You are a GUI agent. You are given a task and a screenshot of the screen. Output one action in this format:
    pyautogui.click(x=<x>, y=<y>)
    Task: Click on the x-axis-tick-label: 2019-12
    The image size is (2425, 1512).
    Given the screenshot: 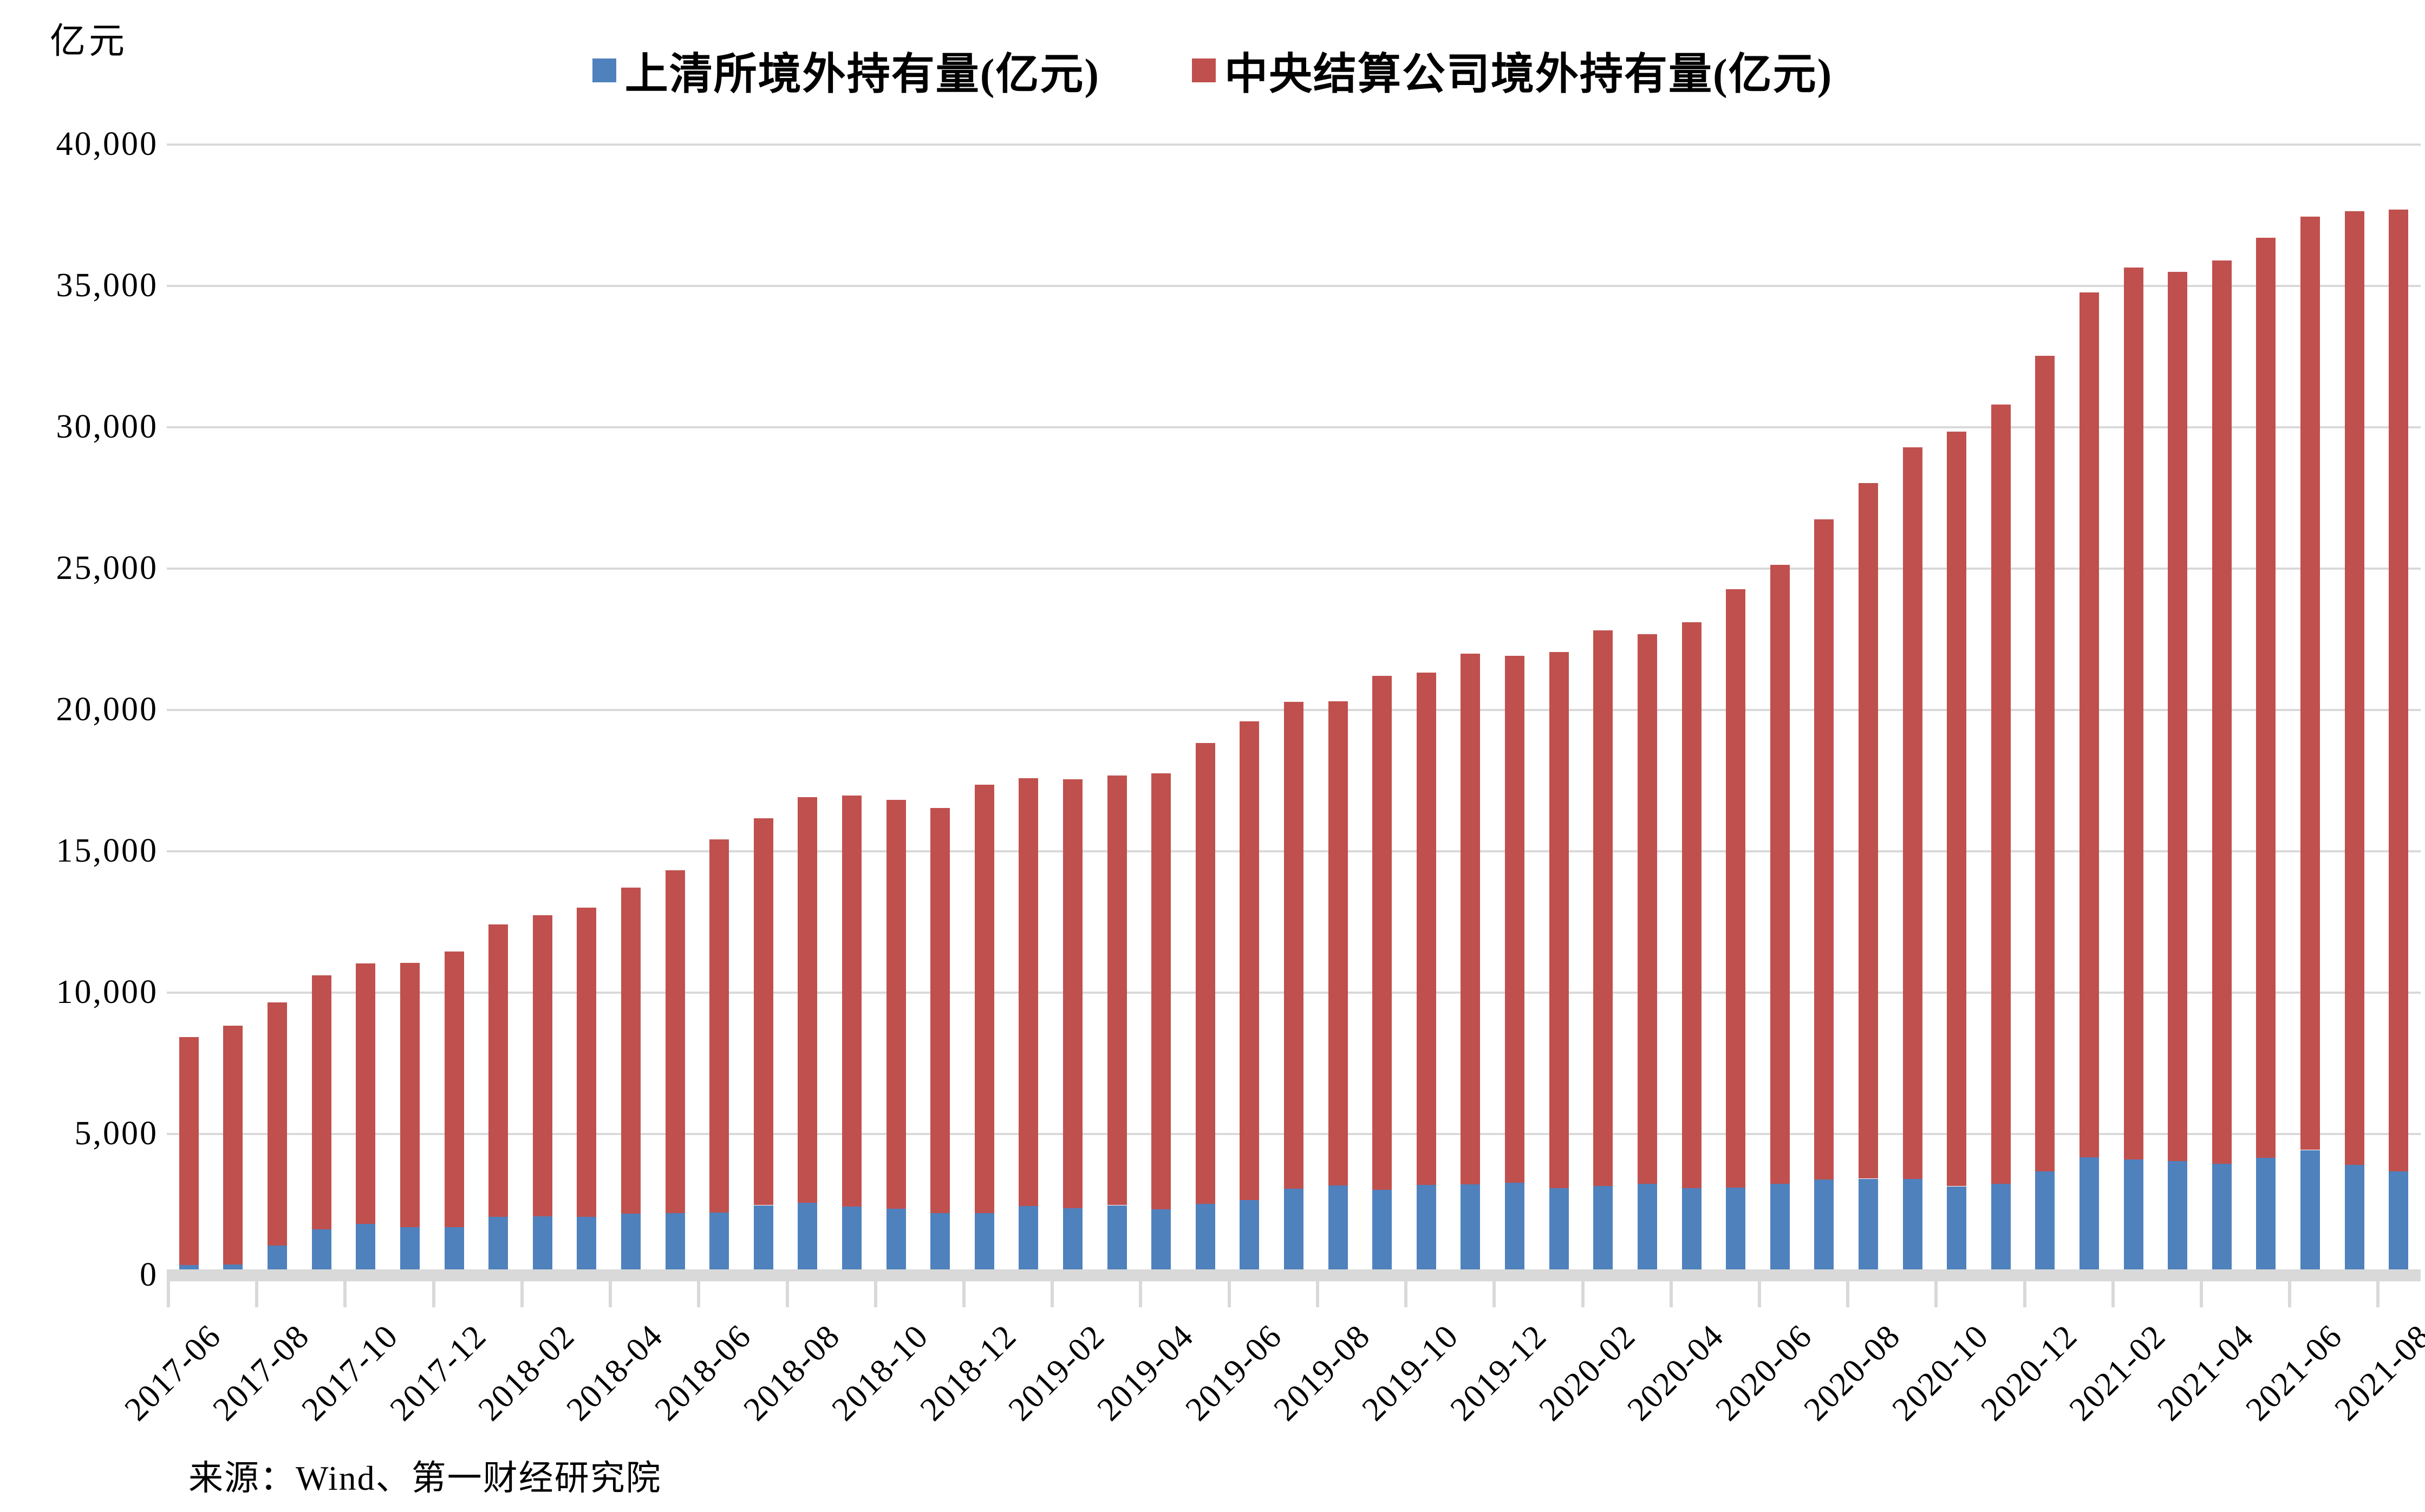 What is the action you would take?
    pyautogui.click(x=1499, y=1372)
    